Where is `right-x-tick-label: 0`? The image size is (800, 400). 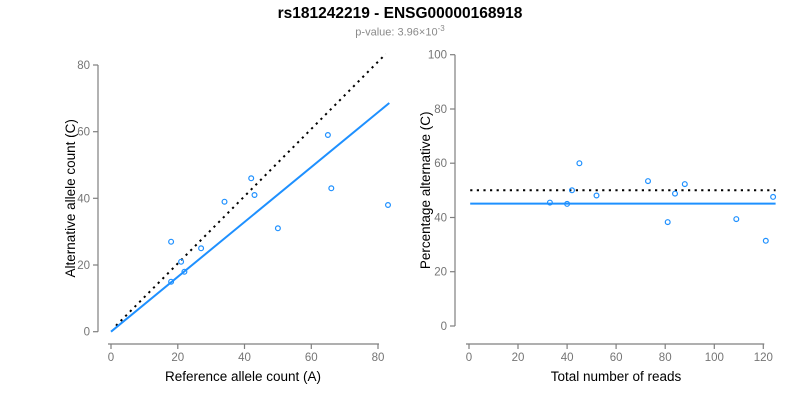
right-x-tick-label: 0 is located at coordinates (469, 358).